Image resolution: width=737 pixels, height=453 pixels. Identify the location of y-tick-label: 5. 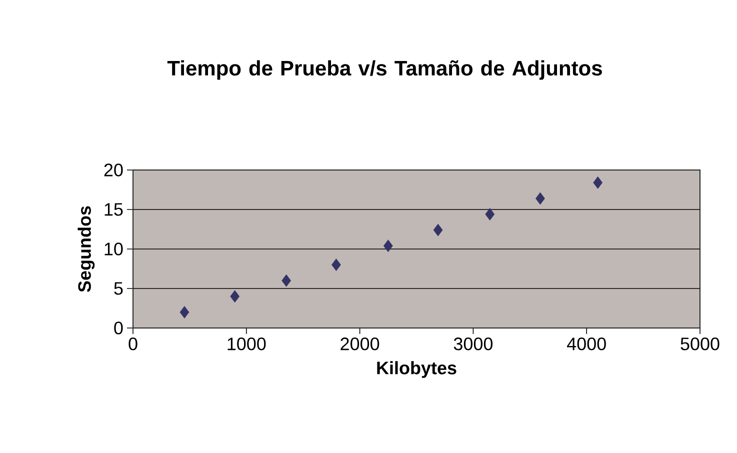
(118, 288).